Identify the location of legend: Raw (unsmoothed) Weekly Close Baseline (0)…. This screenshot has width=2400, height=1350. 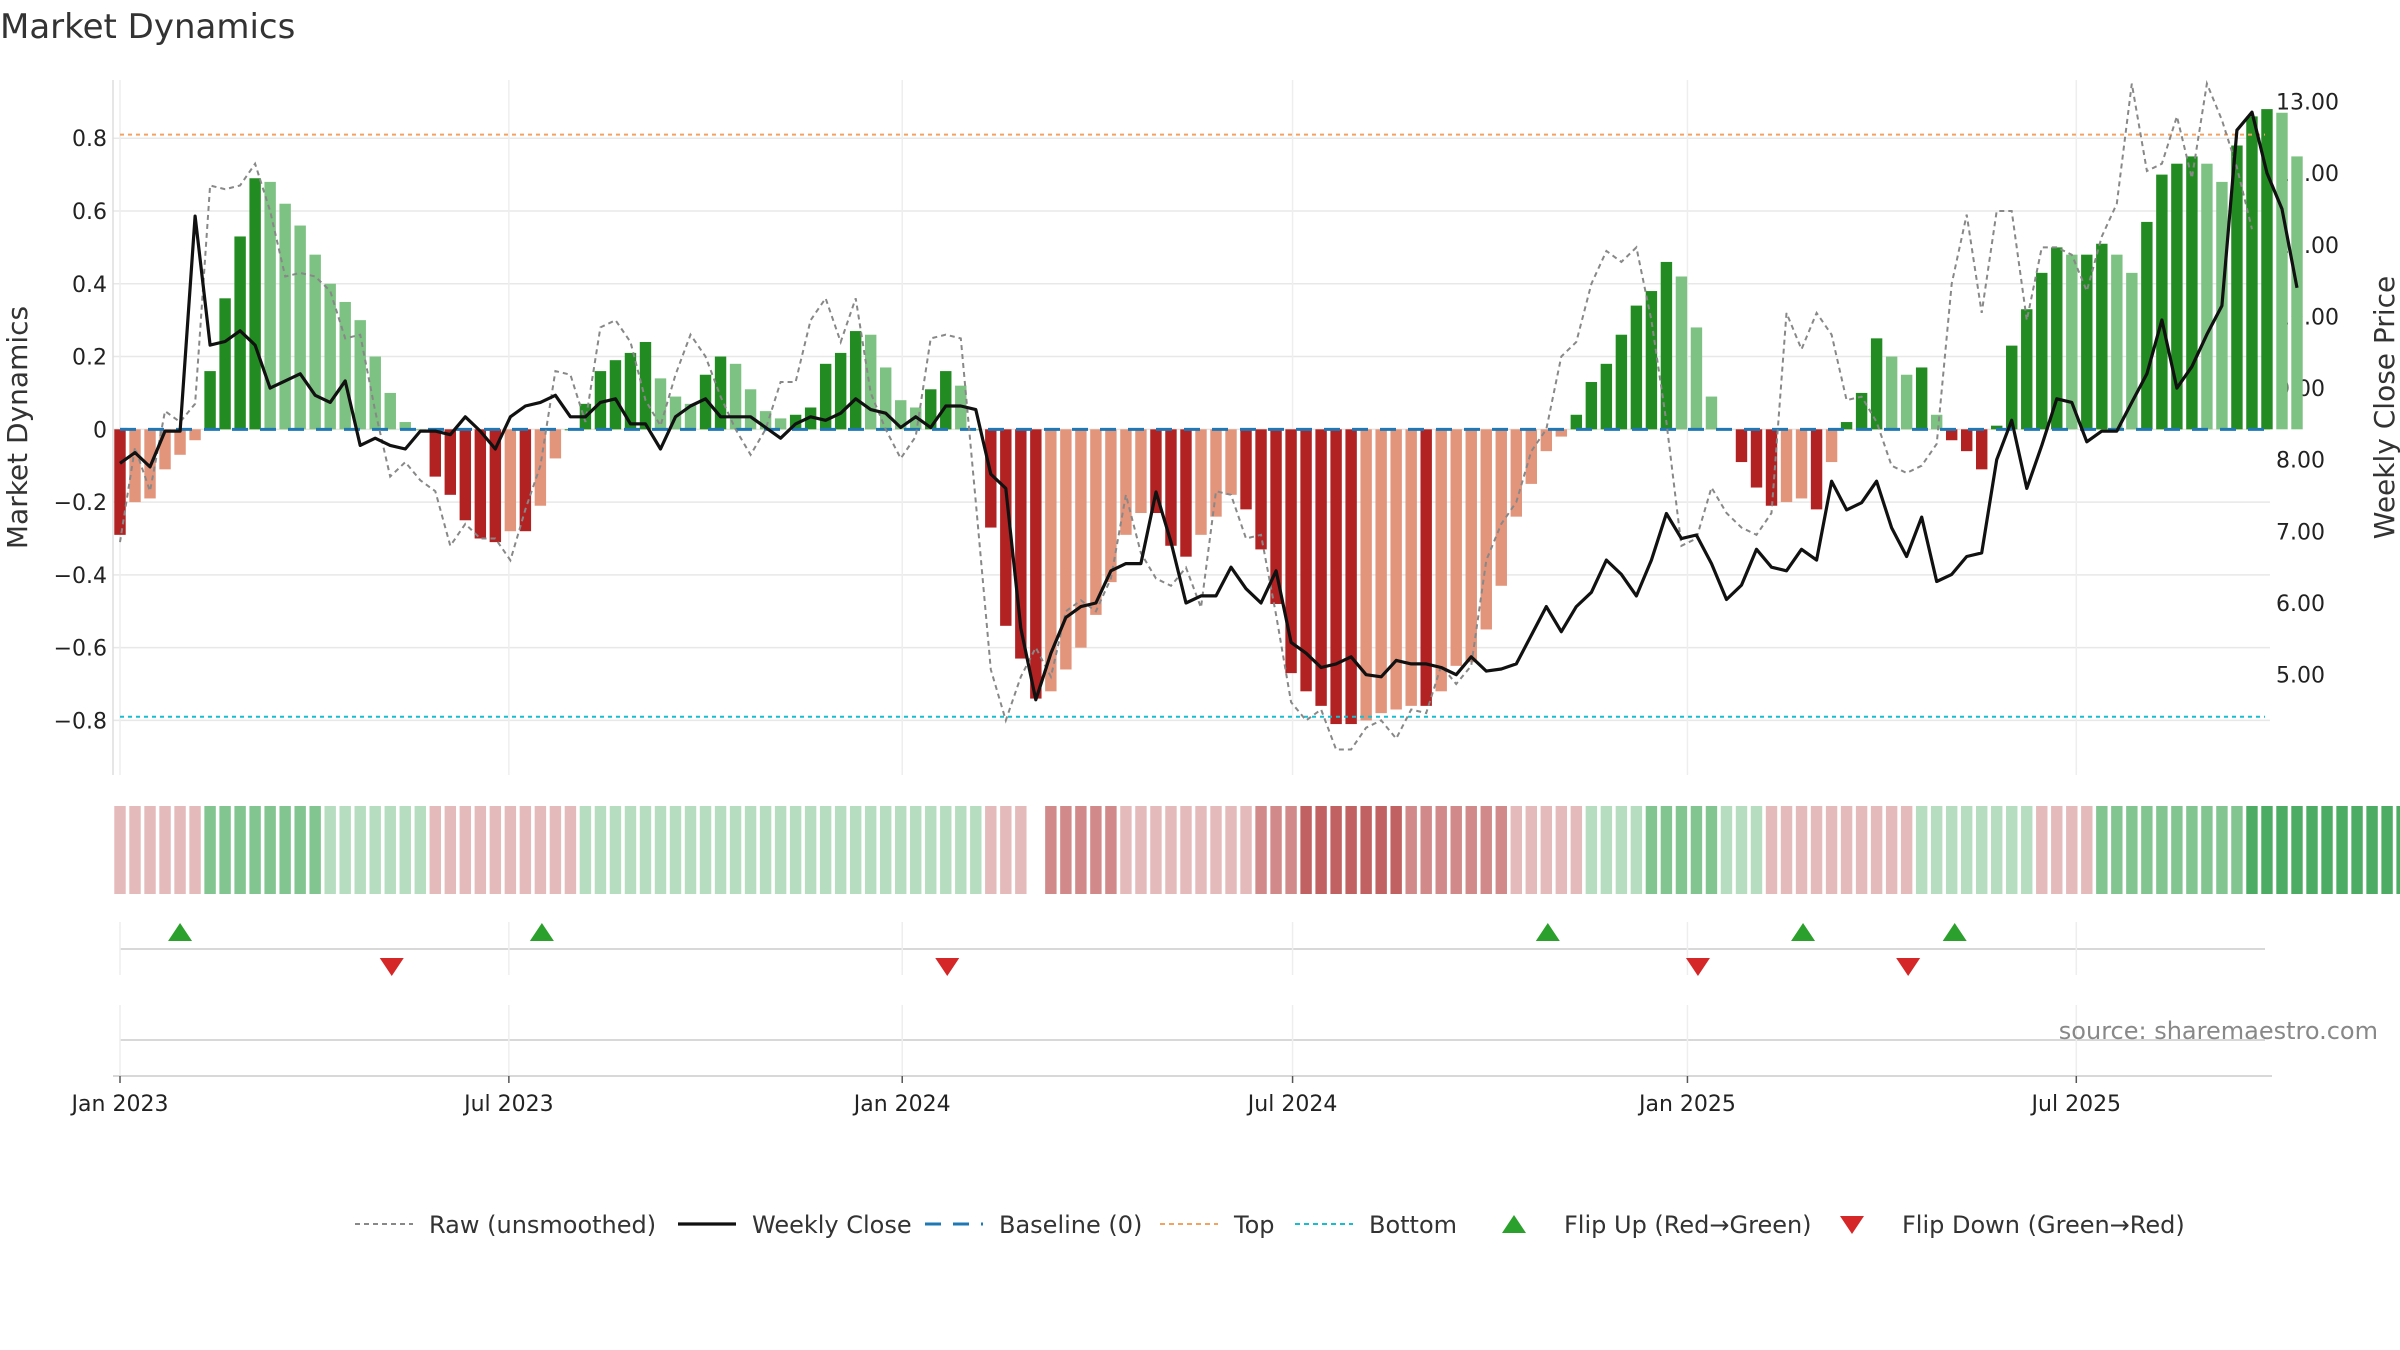
(1270, 1225).